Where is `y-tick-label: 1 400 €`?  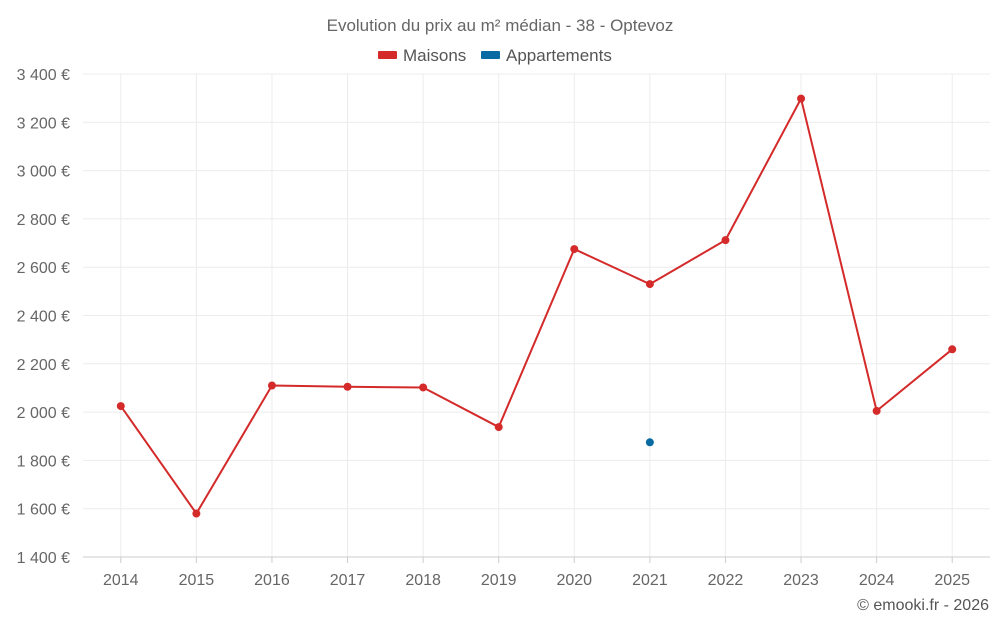 y-tick-label: 1 400 € is located at coordinates (43, 558).